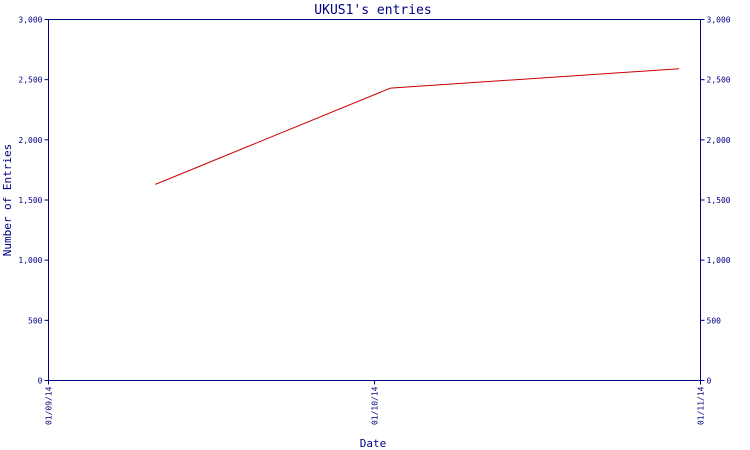  Describe the element at coordinates (719, 200) in the screenshot. I see `y-tick-label-right: 1,500` at that location.